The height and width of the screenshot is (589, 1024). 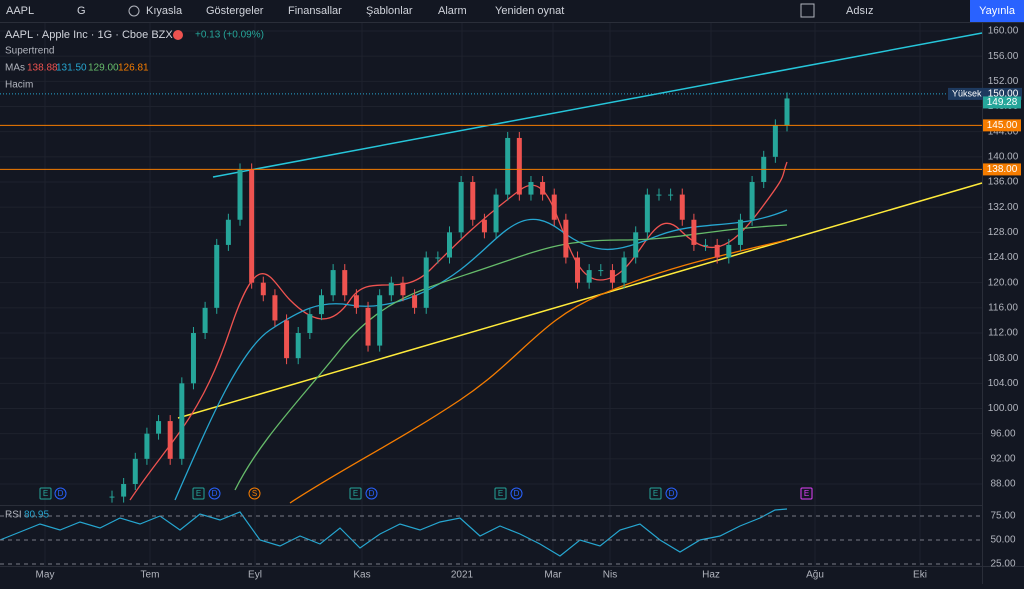 What do you see at coordinates (529, 11) in the screenshot?
I see `replay: Yeniden oynat` at bounding box center [529, 11].